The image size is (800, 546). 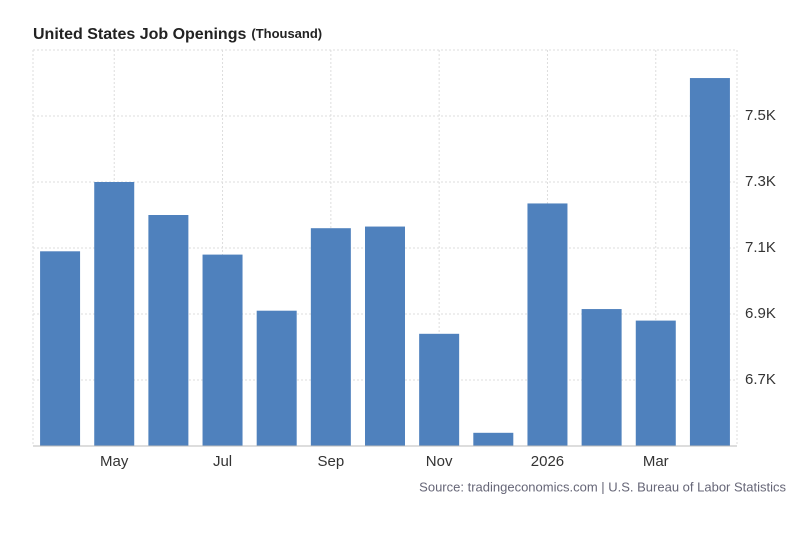 I want to click on y-tick-label: 6.7K, so click(x=760, y=379).